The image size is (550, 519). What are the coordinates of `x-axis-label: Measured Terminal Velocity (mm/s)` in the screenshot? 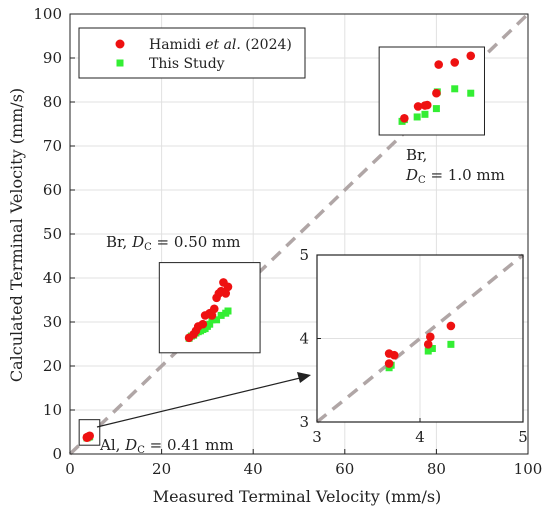 It's located at (297, 496).